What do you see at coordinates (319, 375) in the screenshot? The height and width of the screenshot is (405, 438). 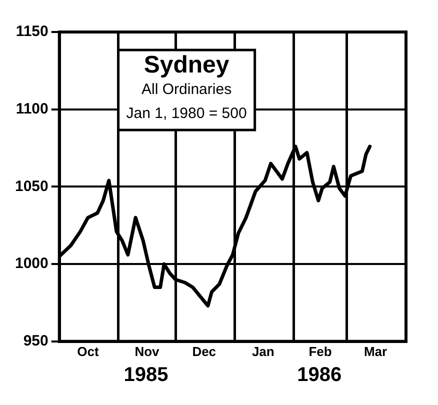 I see `text: 1986` at bounding box center [319, 375].